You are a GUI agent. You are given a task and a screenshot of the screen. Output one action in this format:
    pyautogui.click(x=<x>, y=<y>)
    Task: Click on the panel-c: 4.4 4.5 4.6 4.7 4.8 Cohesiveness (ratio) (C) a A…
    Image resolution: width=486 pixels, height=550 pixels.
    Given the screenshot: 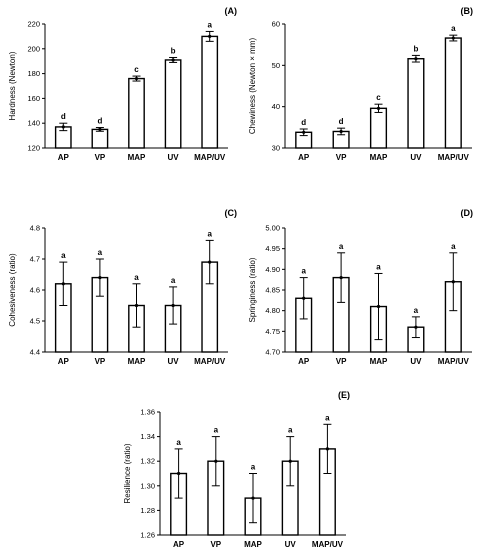 What is the action you would take?
    pyautogui.click(x=122, y=287)
    